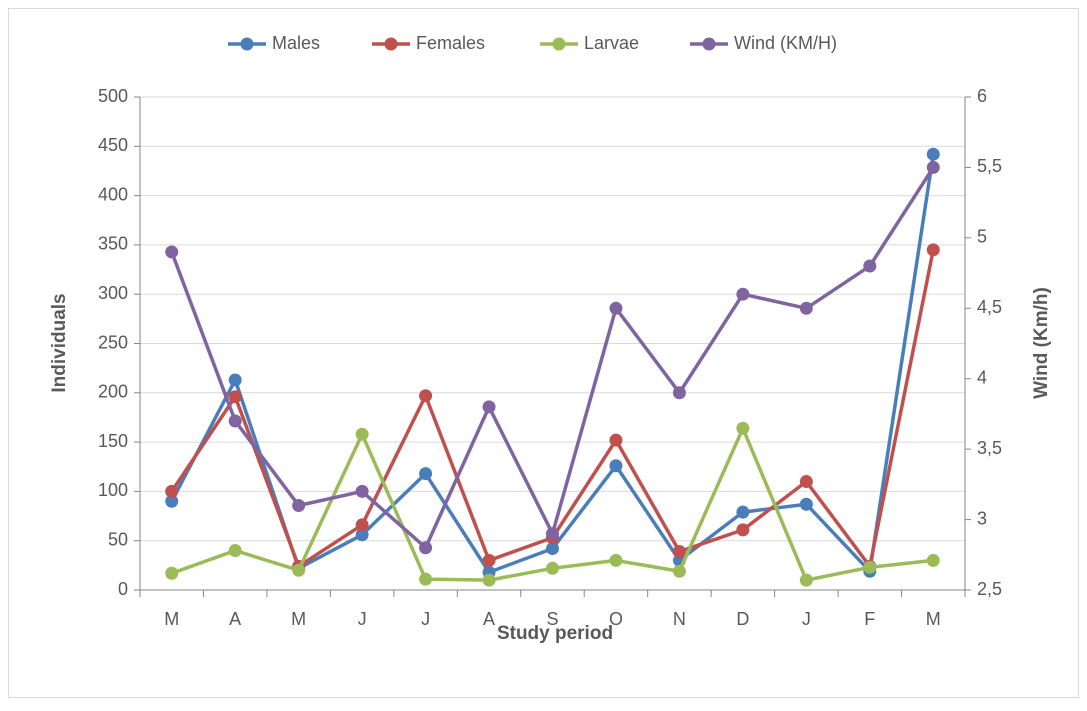 This screenshot has height=711, width=1087. What do you see at coordinates (555, 633) in the screenshot?
I see `x-axis-title: Study period` at bounding box center [555, 633].